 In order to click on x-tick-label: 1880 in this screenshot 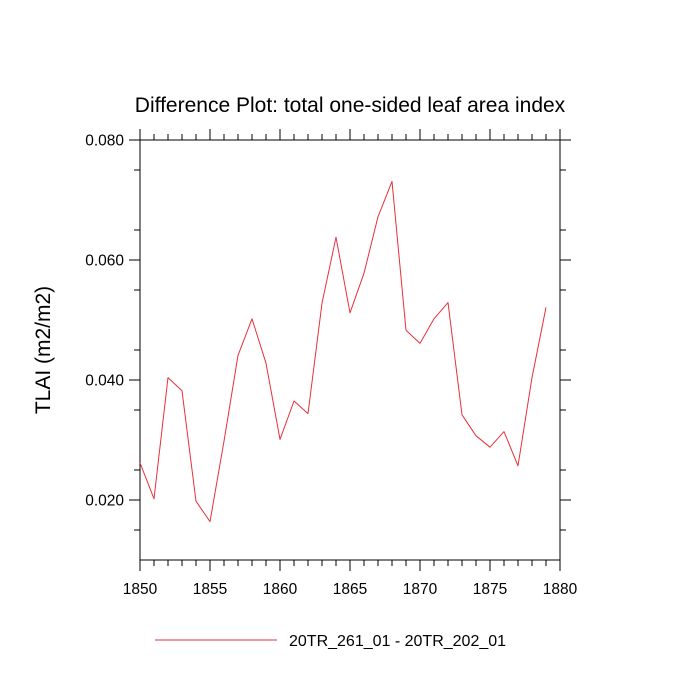, I will do `click(560, 589)`.